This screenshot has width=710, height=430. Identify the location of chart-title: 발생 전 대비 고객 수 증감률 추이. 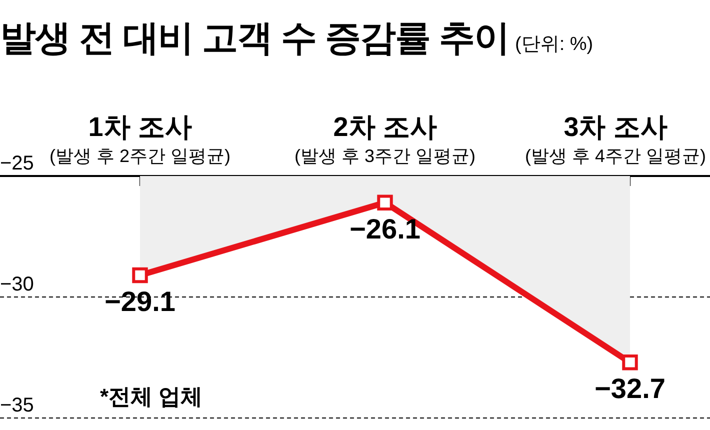
(255, 37).